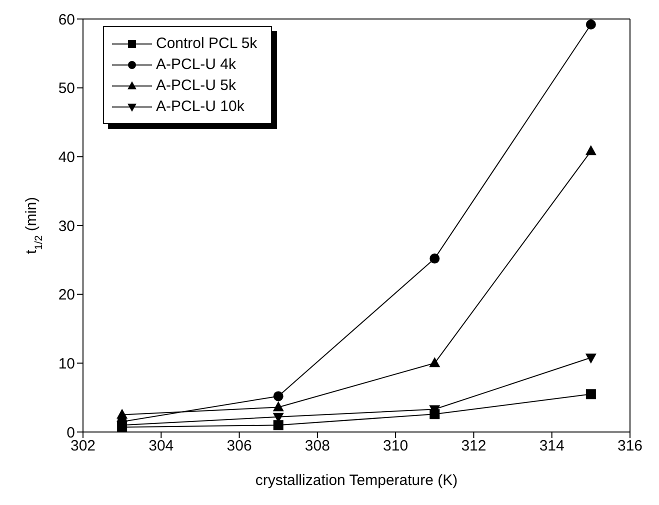  What do you see at coordinates (66, 363) in the screenshot?
I see `y-tick-label: 10` at bounding box center [66, 363].